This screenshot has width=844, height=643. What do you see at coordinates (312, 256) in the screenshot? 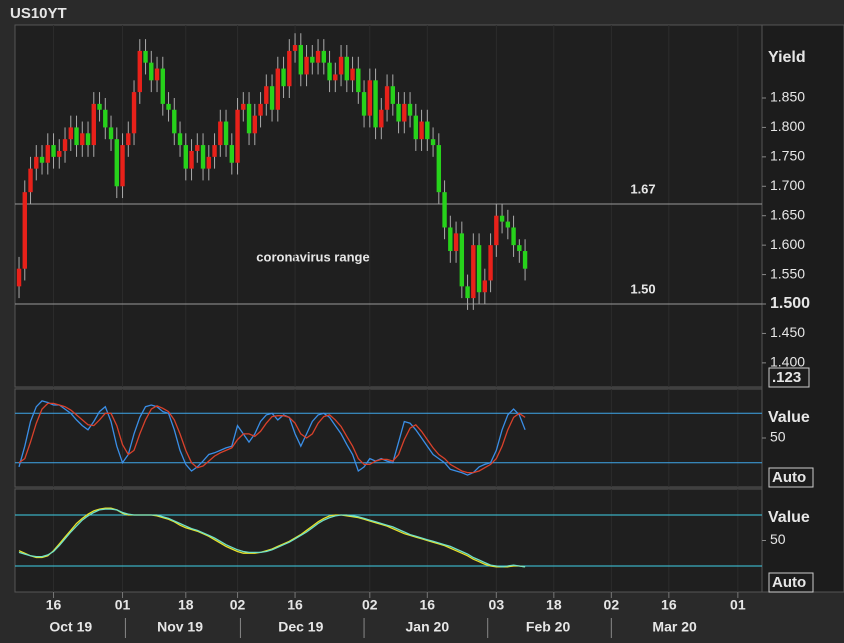
I see `annotation: coronavirus range` at bounding box center [312, 256].